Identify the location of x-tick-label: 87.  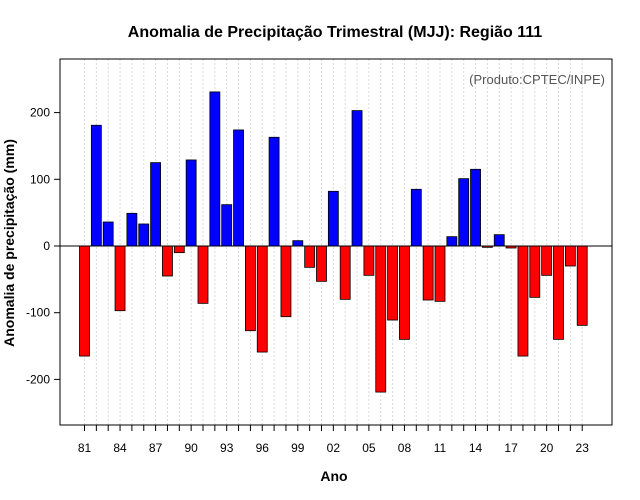
(156, 448).